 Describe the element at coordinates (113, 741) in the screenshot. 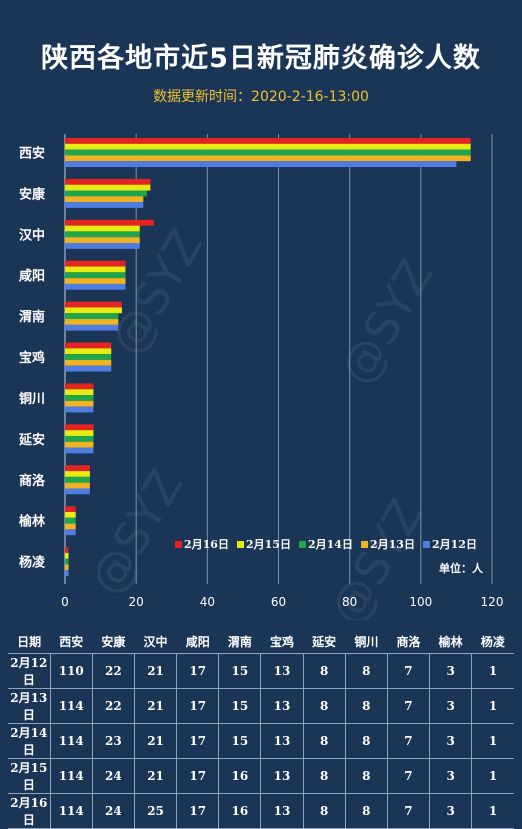

I see `table-cell: 23` at that location.